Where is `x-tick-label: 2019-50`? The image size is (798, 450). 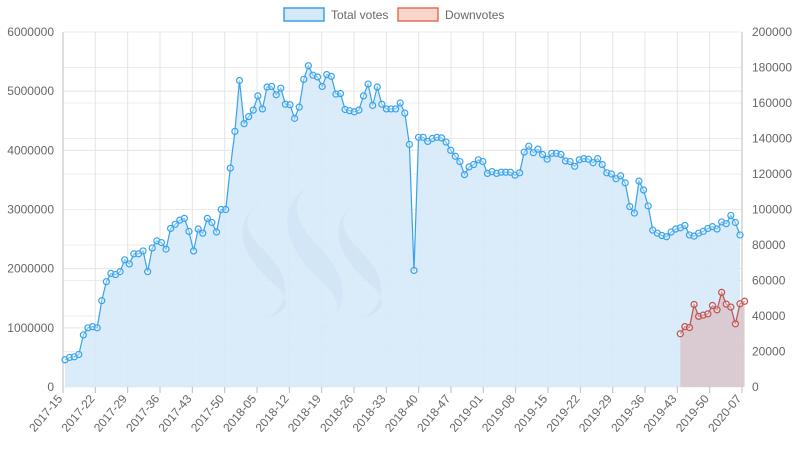 x-tick-label: 2019-50 is located at coordinates (692, 413).